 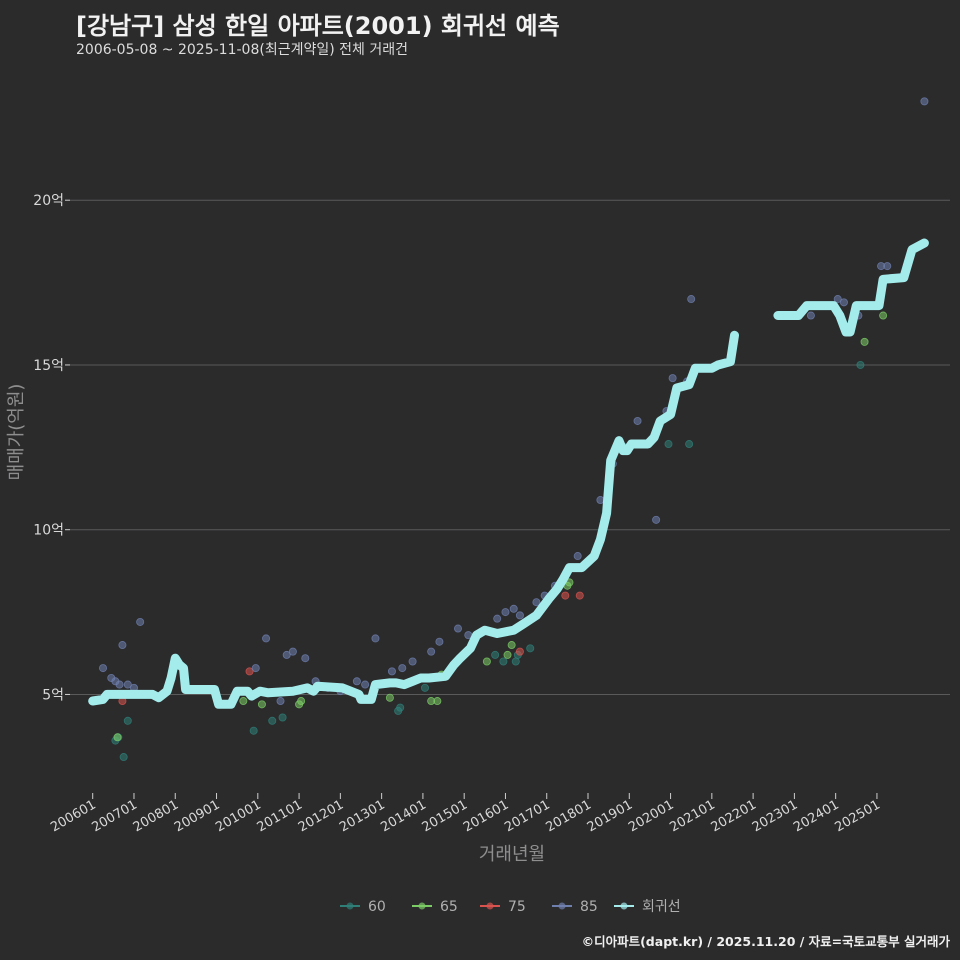 What do you see at coordinates (651, 816) in the screenshot?
I see `x-tick-label: 202001` at bounding box center [651, 816].